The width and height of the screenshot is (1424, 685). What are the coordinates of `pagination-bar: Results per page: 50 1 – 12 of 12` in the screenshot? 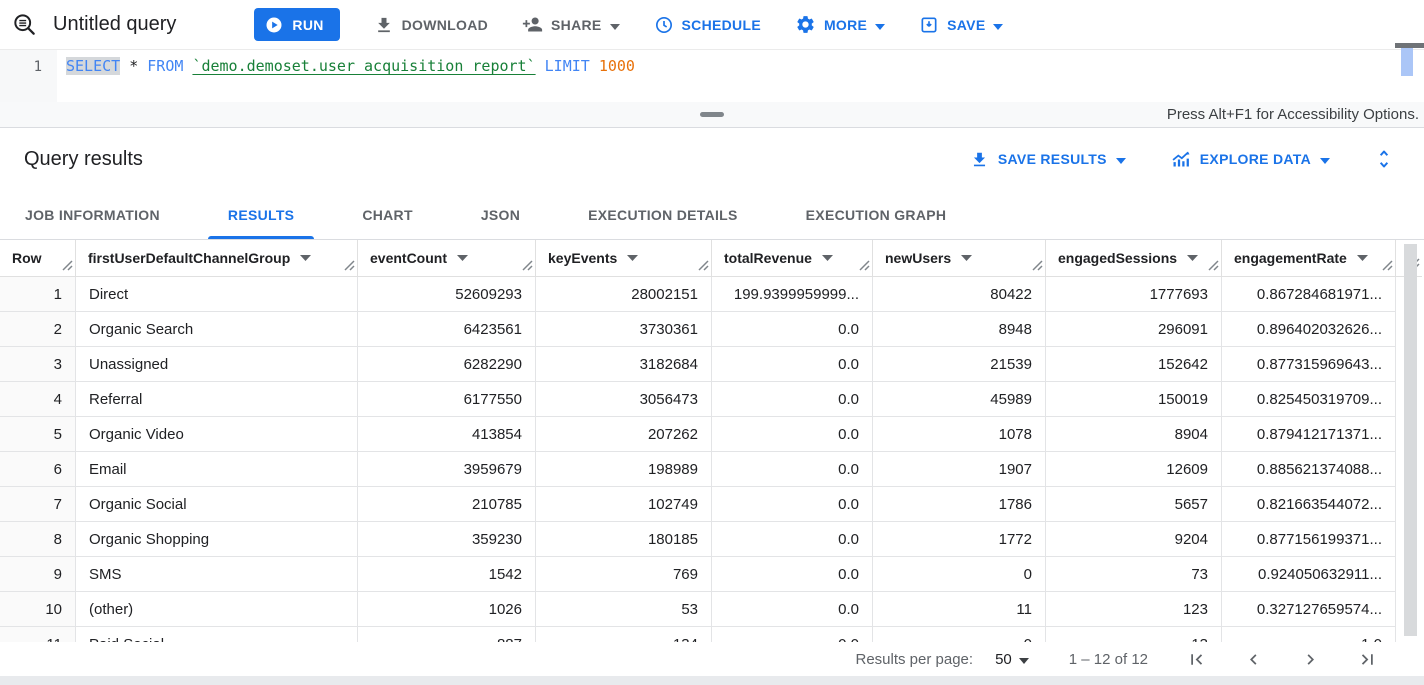 It's located at (712, 659).